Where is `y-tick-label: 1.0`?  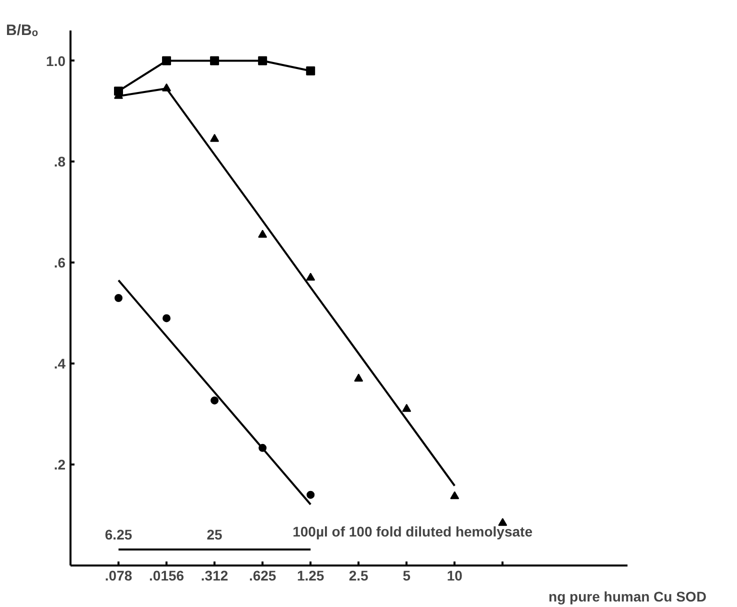
y-tick-label: 1.0 is located at coordinates (56, 60).